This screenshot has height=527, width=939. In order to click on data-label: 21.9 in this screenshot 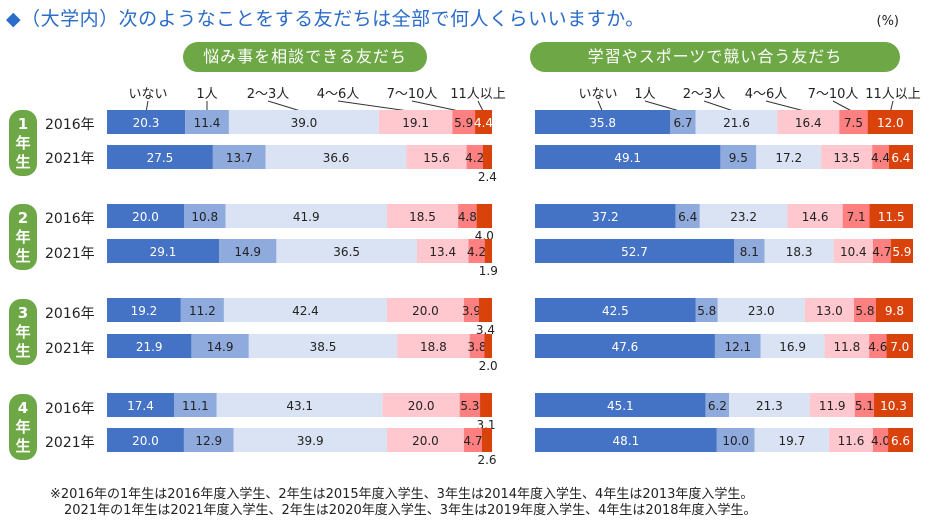, I will do `click(149, 347)`.